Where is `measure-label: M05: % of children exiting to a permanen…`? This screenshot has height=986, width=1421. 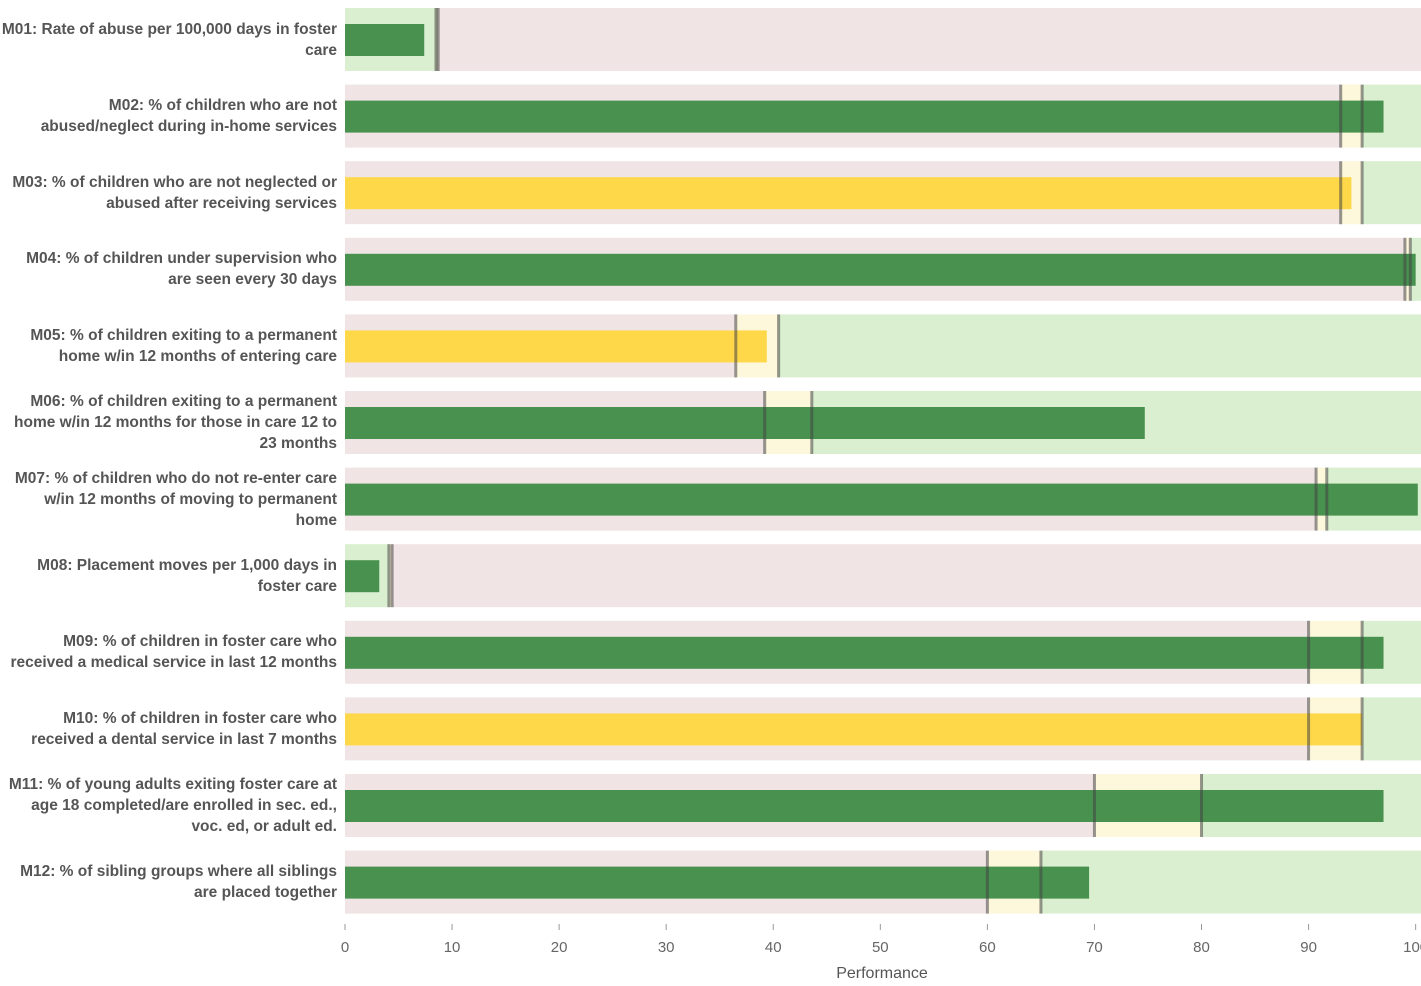
measure-label: M05: % of children exiting to a permanen… is located at coordinates (183, 345).